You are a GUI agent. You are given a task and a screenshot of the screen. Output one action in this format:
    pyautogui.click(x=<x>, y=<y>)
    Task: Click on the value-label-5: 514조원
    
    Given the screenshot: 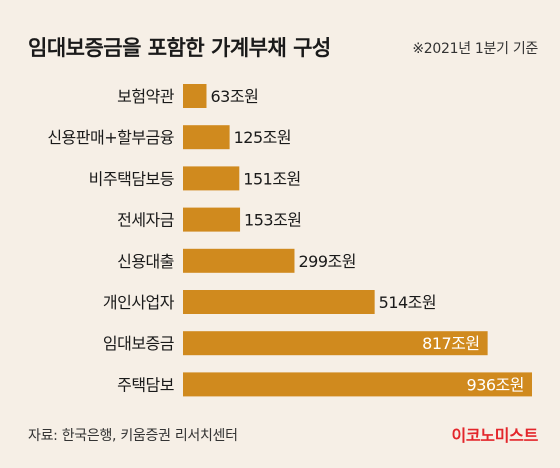 What is the action you would take?
    pyautogui.click(x=407, y=302)
    